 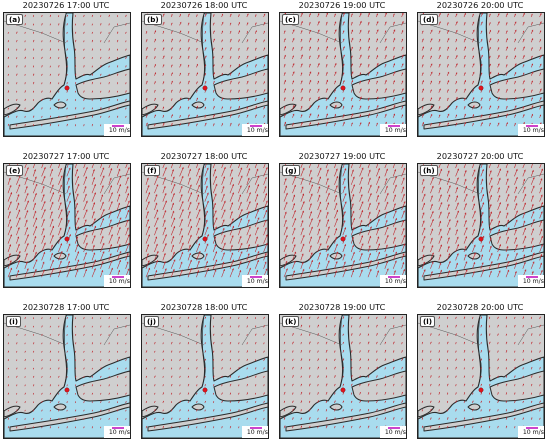 I want to click on scale-key: 10 m/s, so click(x=531, y=281).